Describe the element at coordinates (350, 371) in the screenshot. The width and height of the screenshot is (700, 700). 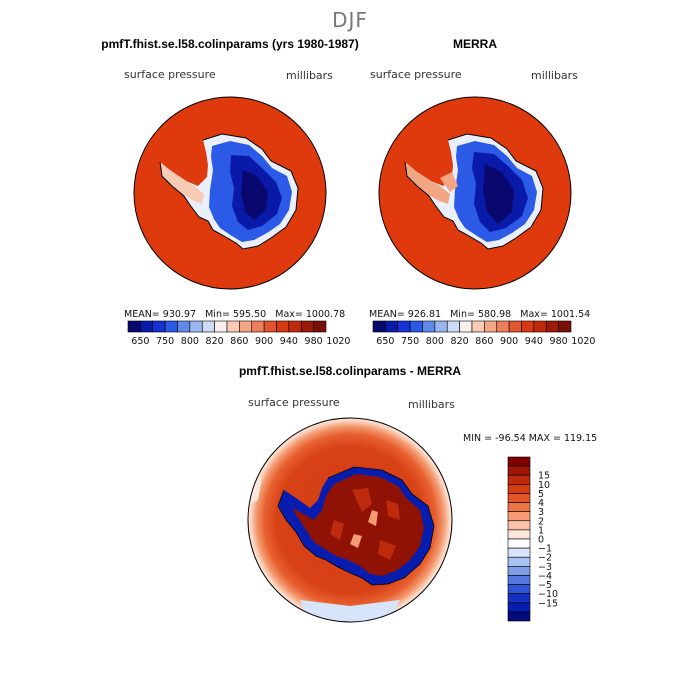
I see `diff-panel-title: pmfT.fhist.se.l58.colinparams - MERRA` at that location.